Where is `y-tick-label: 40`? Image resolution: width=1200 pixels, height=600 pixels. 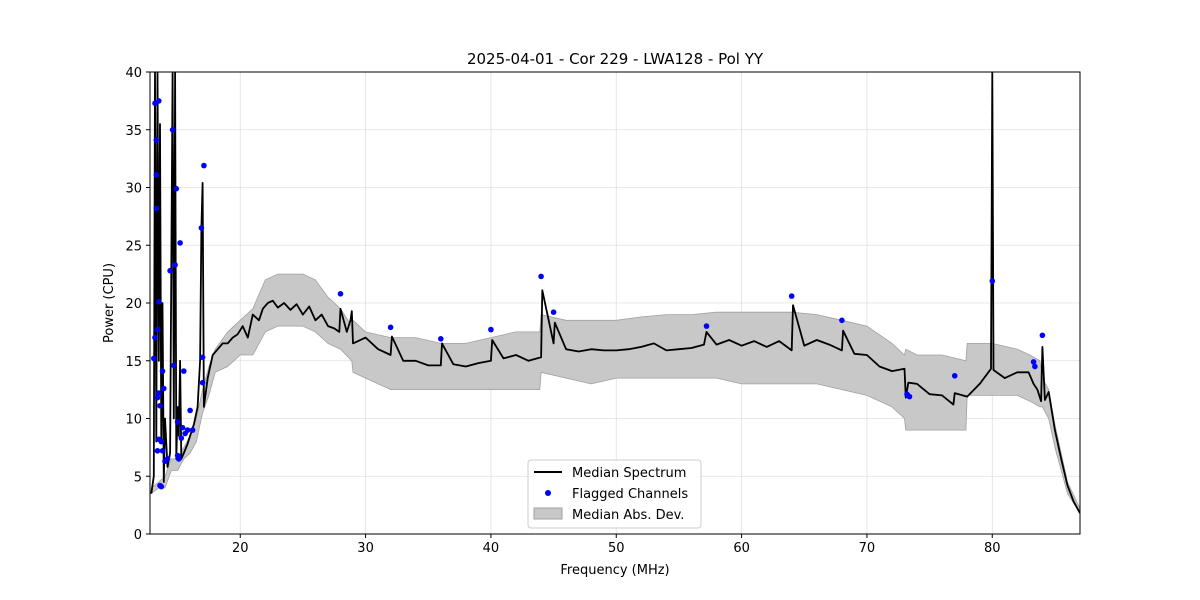 y-tick-label: 40 is located at coordinates (133, 73).